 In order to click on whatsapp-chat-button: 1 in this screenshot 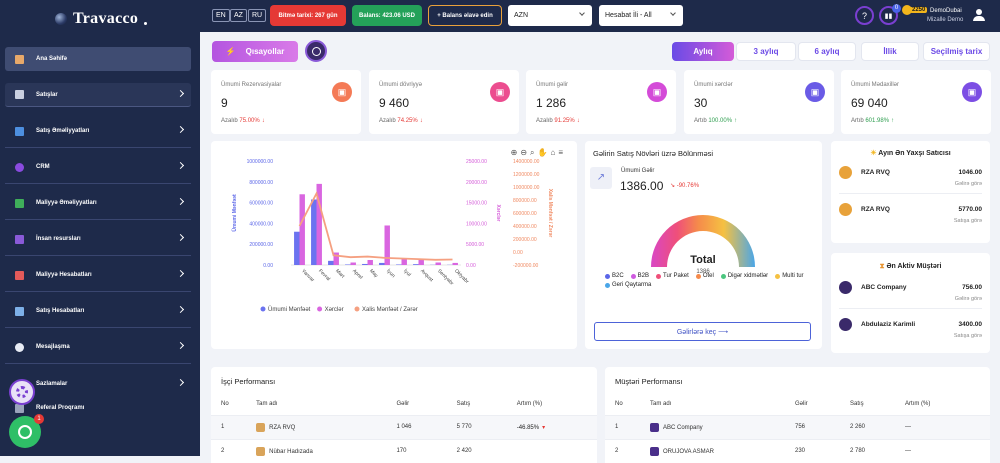, I will do `click(25, 432)`.